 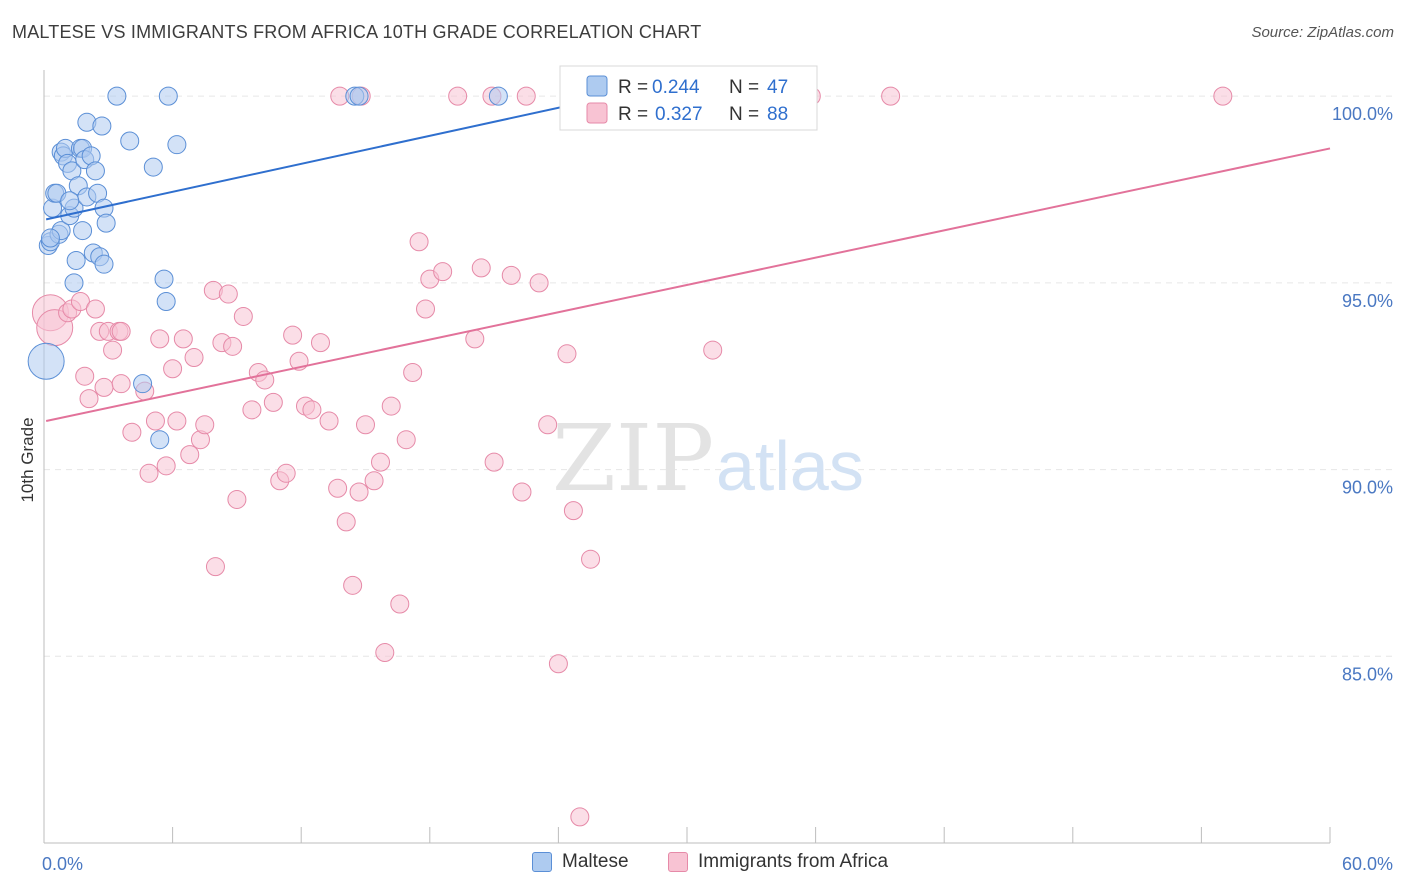 I want to click on legend-n-value: 88, so click(x=777, y=114).